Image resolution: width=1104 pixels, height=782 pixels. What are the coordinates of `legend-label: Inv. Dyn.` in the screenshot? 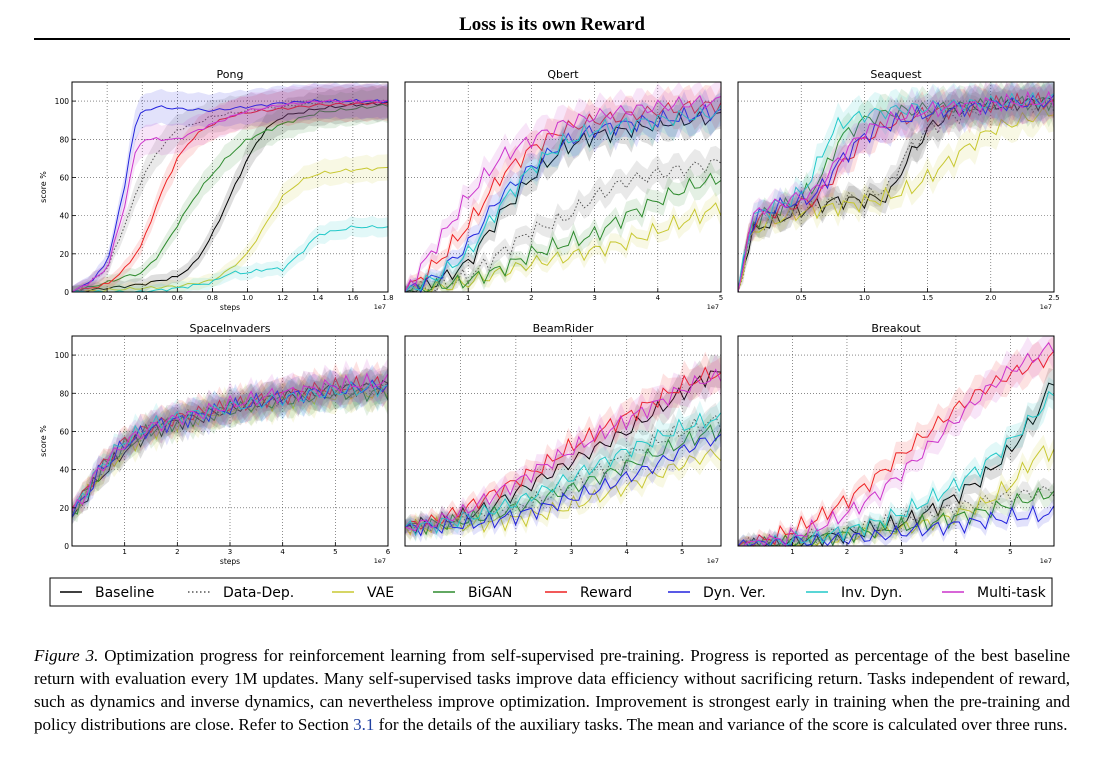 It's located at (872, 593).